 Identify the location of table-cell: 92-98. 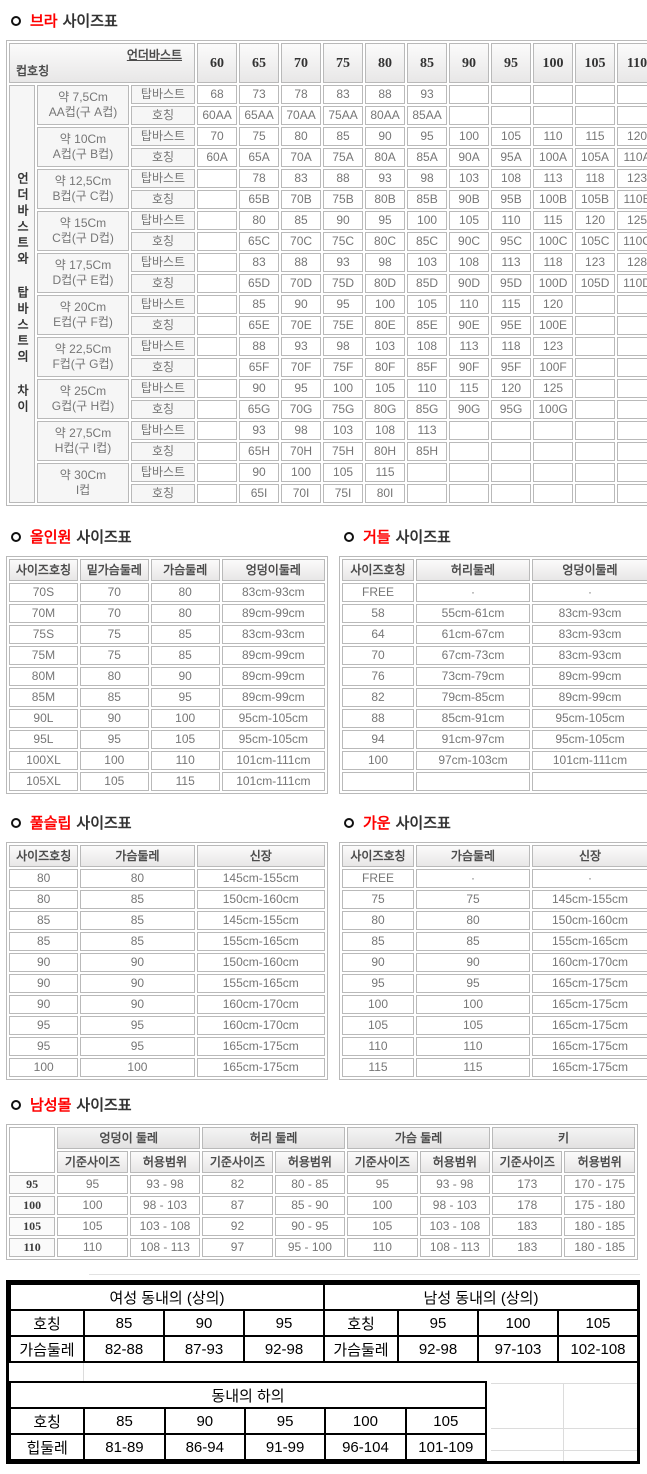
(438, 1349).